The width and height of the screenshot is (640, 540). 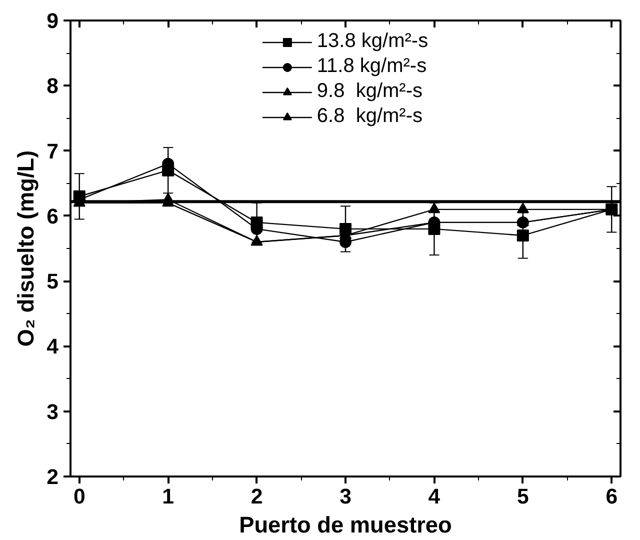 I want to click on legend-label: 6.8 kg/m²-s, so click(x=369, y=116).